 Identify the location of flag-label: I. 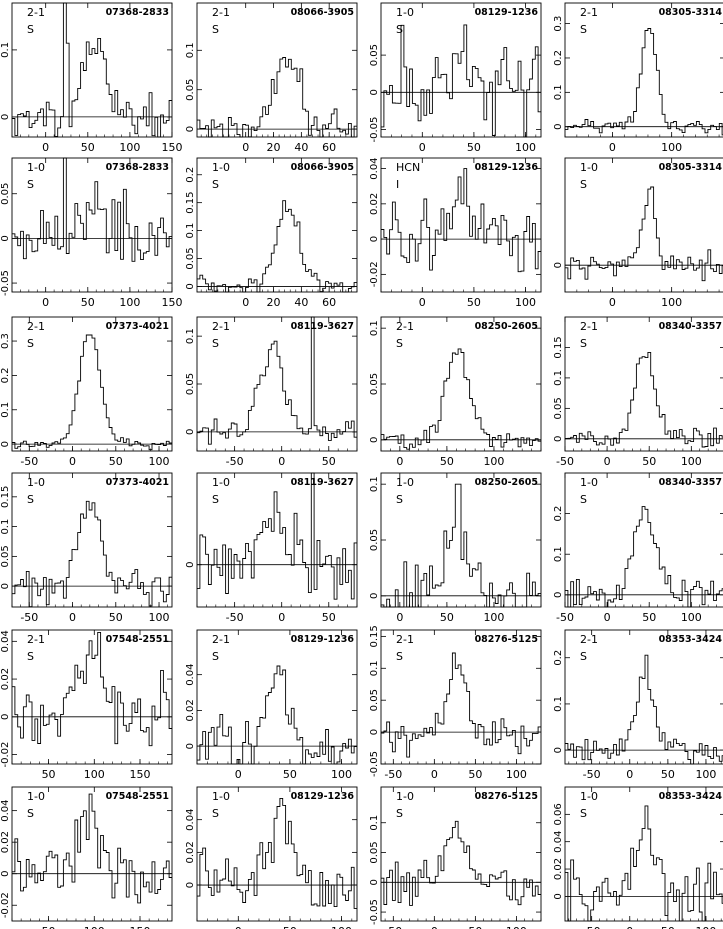
(397, 184).